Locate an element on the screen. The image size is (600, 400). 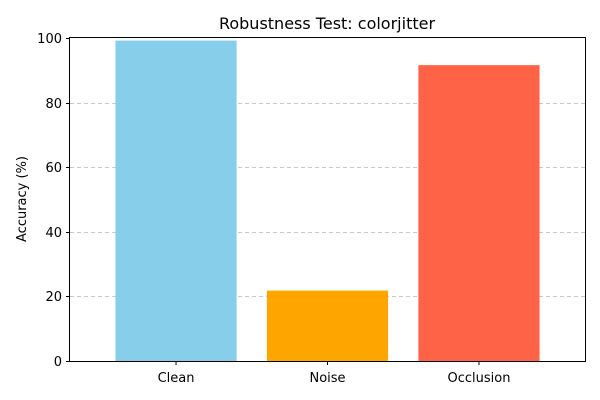
bar-noise is located at coordinates (327, 325).